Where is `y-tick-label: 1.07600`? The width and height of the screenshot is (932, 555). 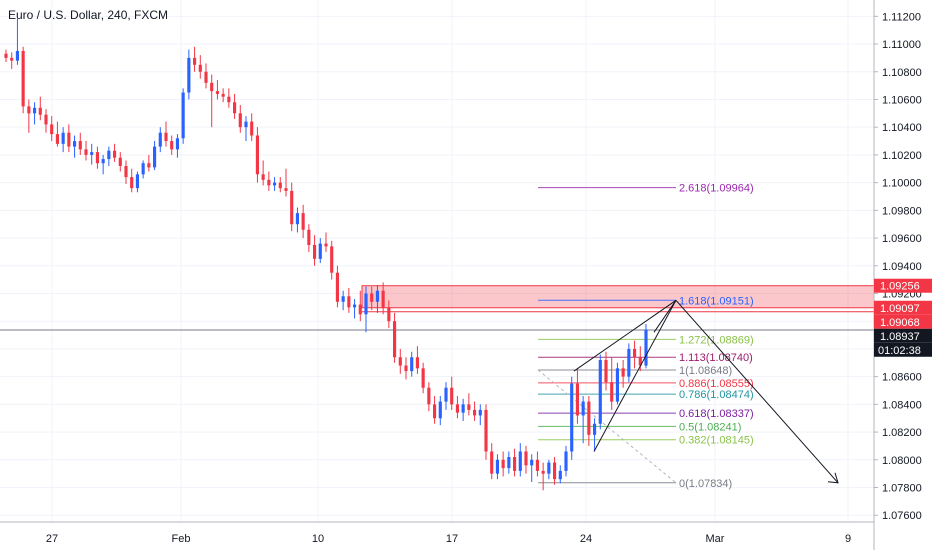
y-tick-label: 1.07600 is located at coordinates (902, 516).